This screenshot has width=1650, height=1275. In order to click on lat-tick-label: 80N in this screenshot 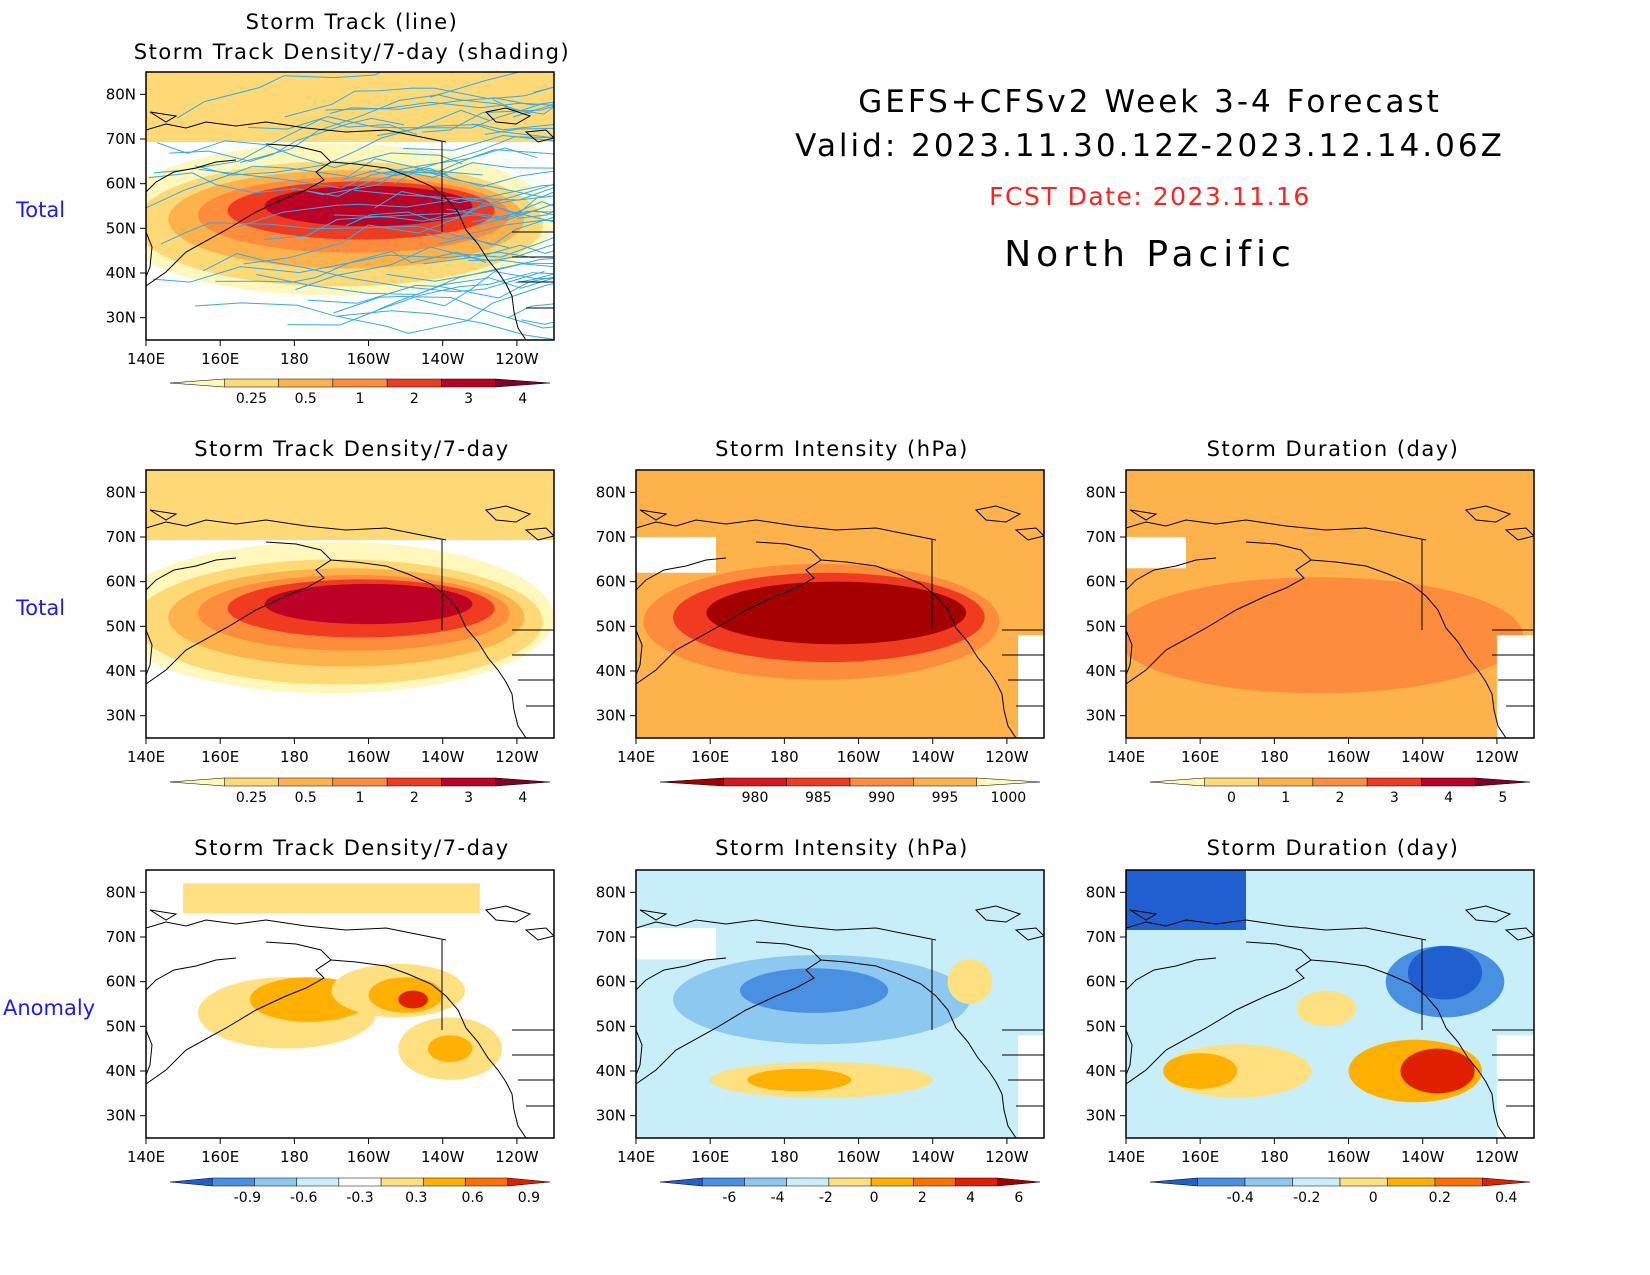, I will do `click(121, 94)`.